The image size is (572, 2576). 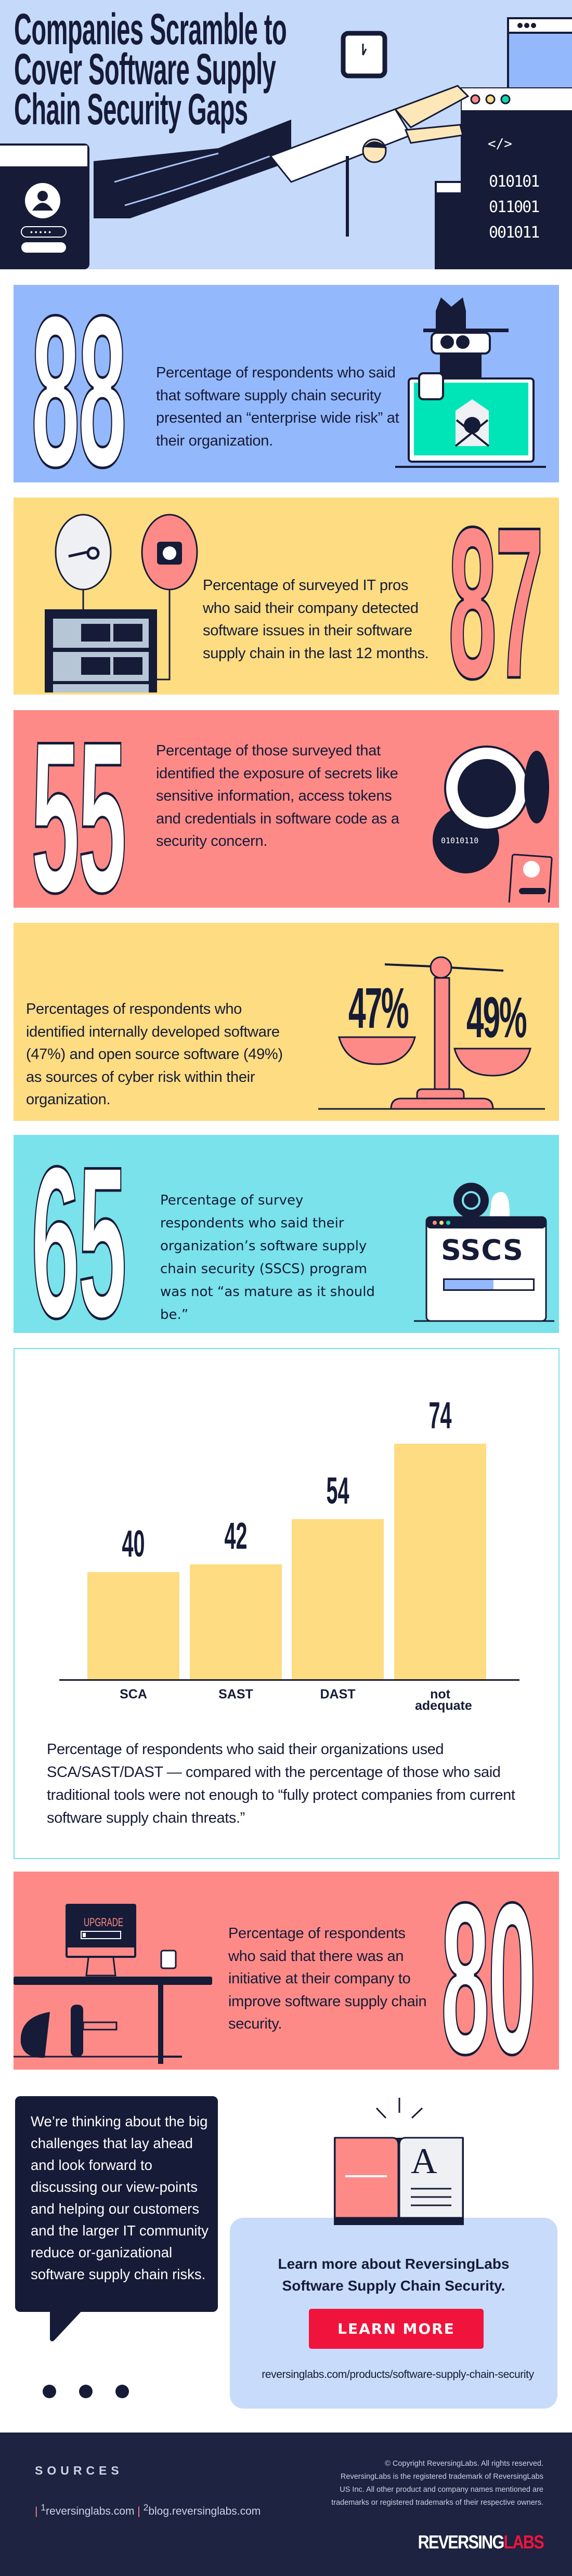 What do you see at coordinates (514, 182) in the screenshot?
I see `binary-line: 010101` at bounding box center [514, 182].